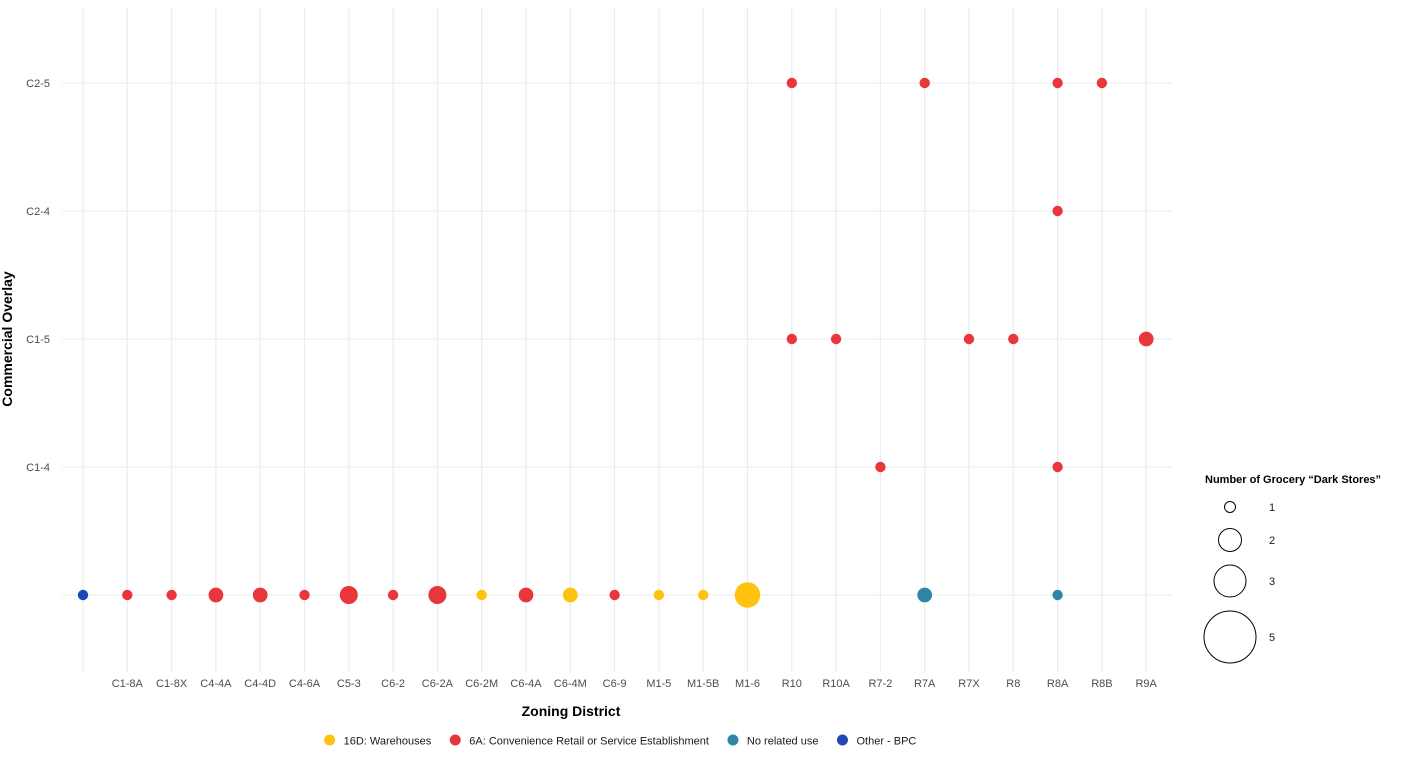 The width and height of the screenshot is (1422, 766). I want to click on x-tick-label-r8b: R8B, so click(1101, 684).